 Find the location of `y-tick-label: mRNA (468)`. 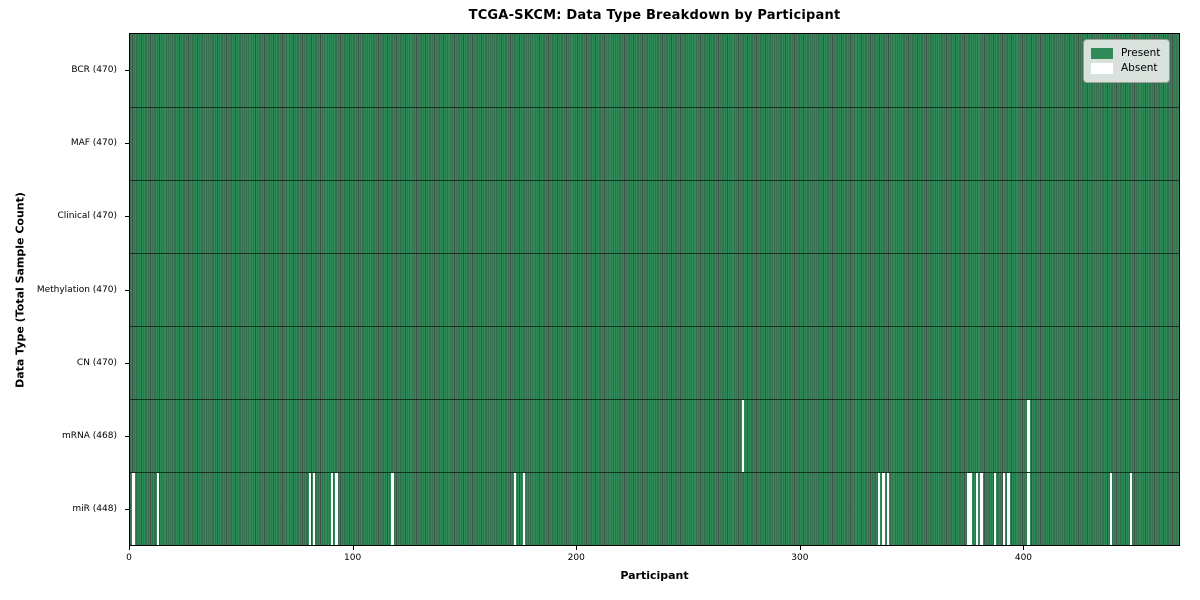

y-tick-label: mRNA (468) is located at coordinates (89, 436).